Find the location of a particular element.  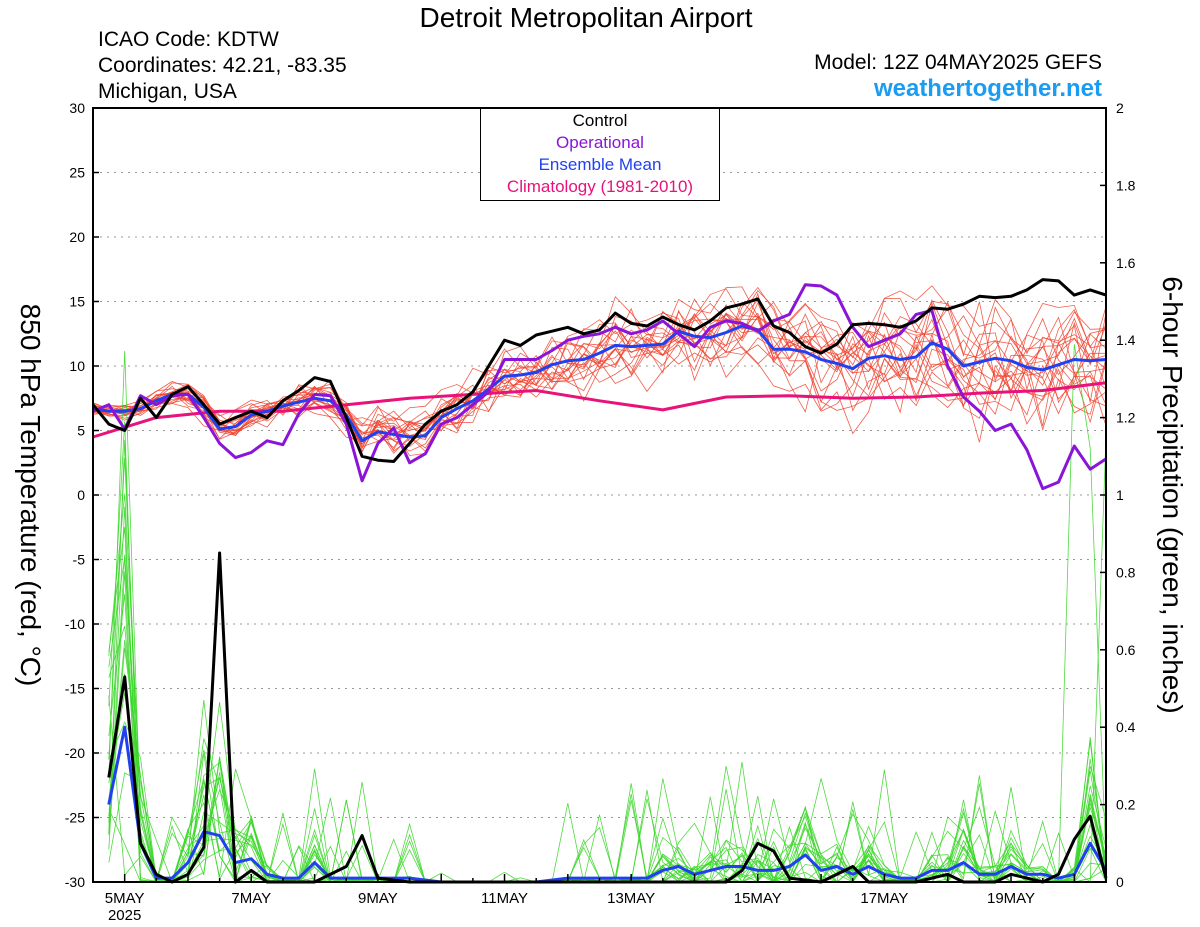

x-tick-label: 5MAY is located at coordinates (125, 898).